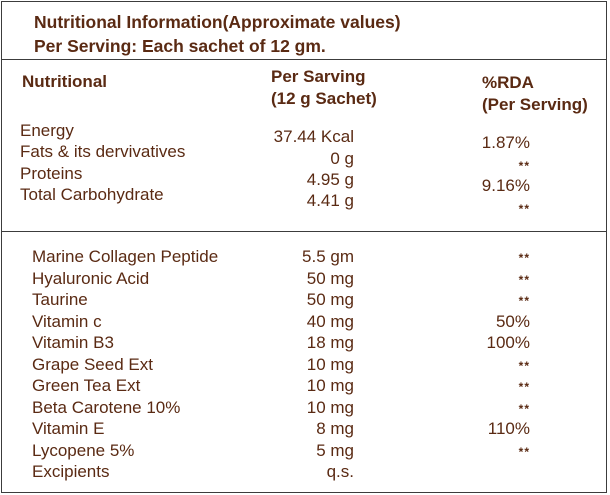  What do you see at coordinates (73, 342) in the screenshot?
I see `ingredient-name: Vitamin B3` at bounding box center [73, 342].